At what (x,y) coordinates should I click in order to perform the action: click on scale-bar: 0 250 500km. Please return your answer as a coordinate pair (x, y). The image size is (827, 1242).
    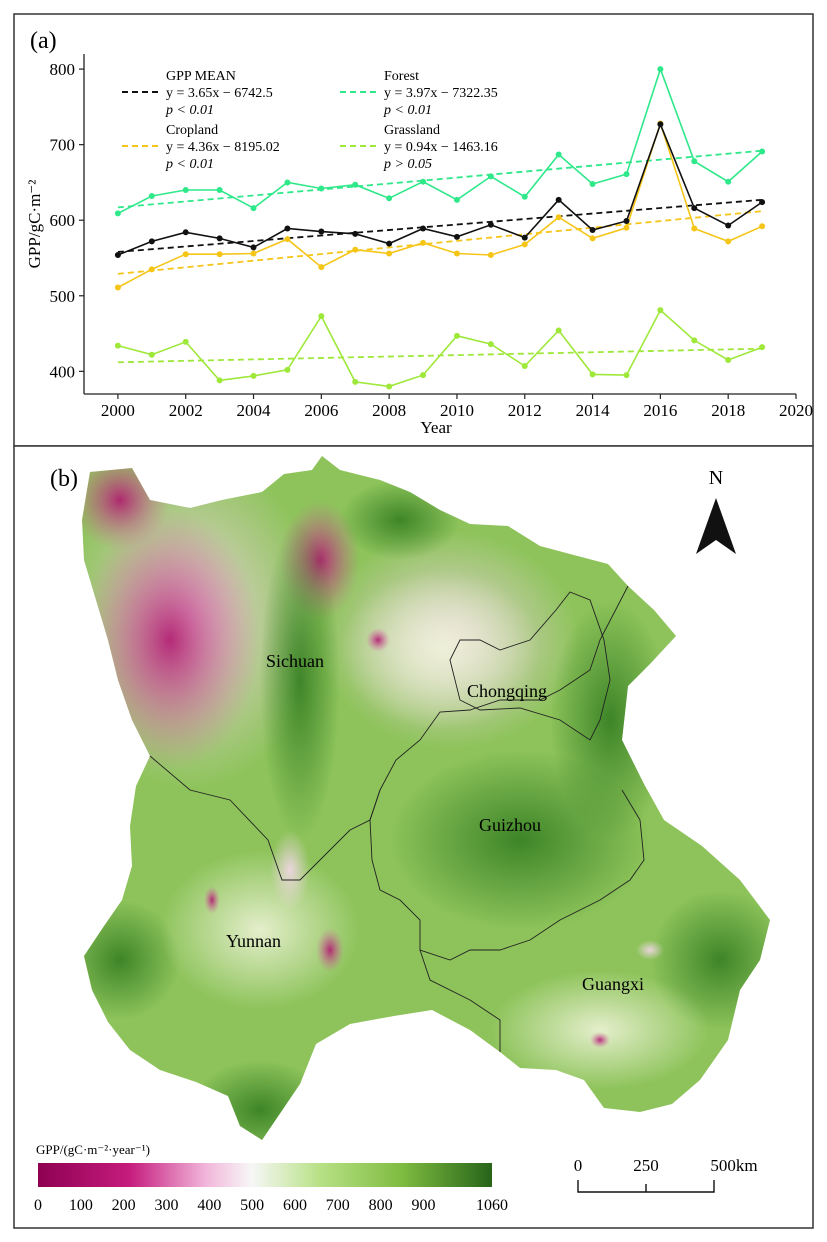
    Looking at the image, I should click on (666, 1174).